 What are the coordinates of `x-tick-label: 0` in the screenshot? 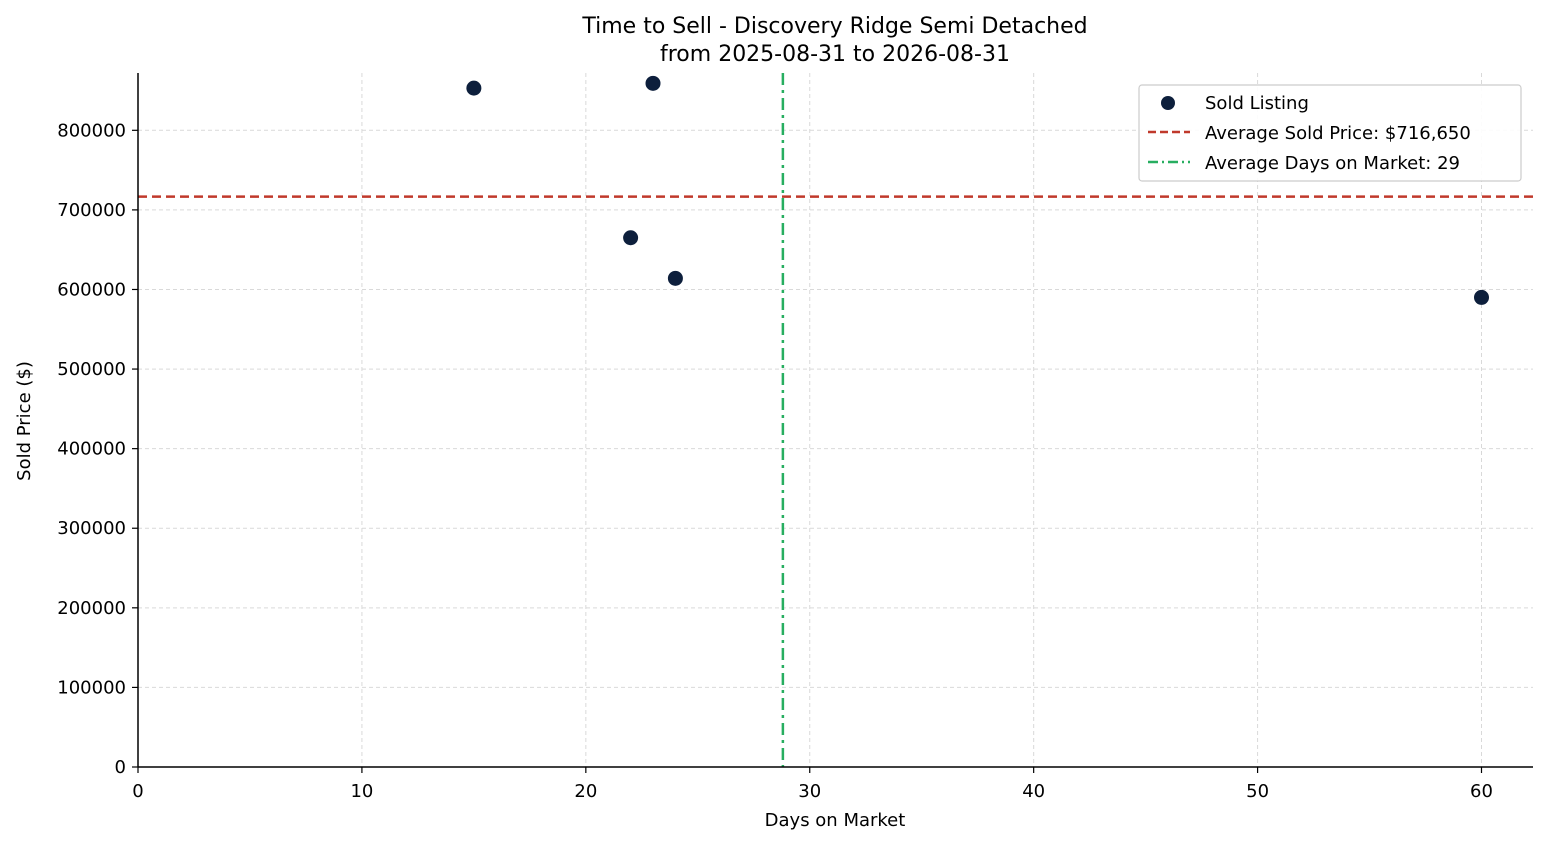 It's located at (137, 791).